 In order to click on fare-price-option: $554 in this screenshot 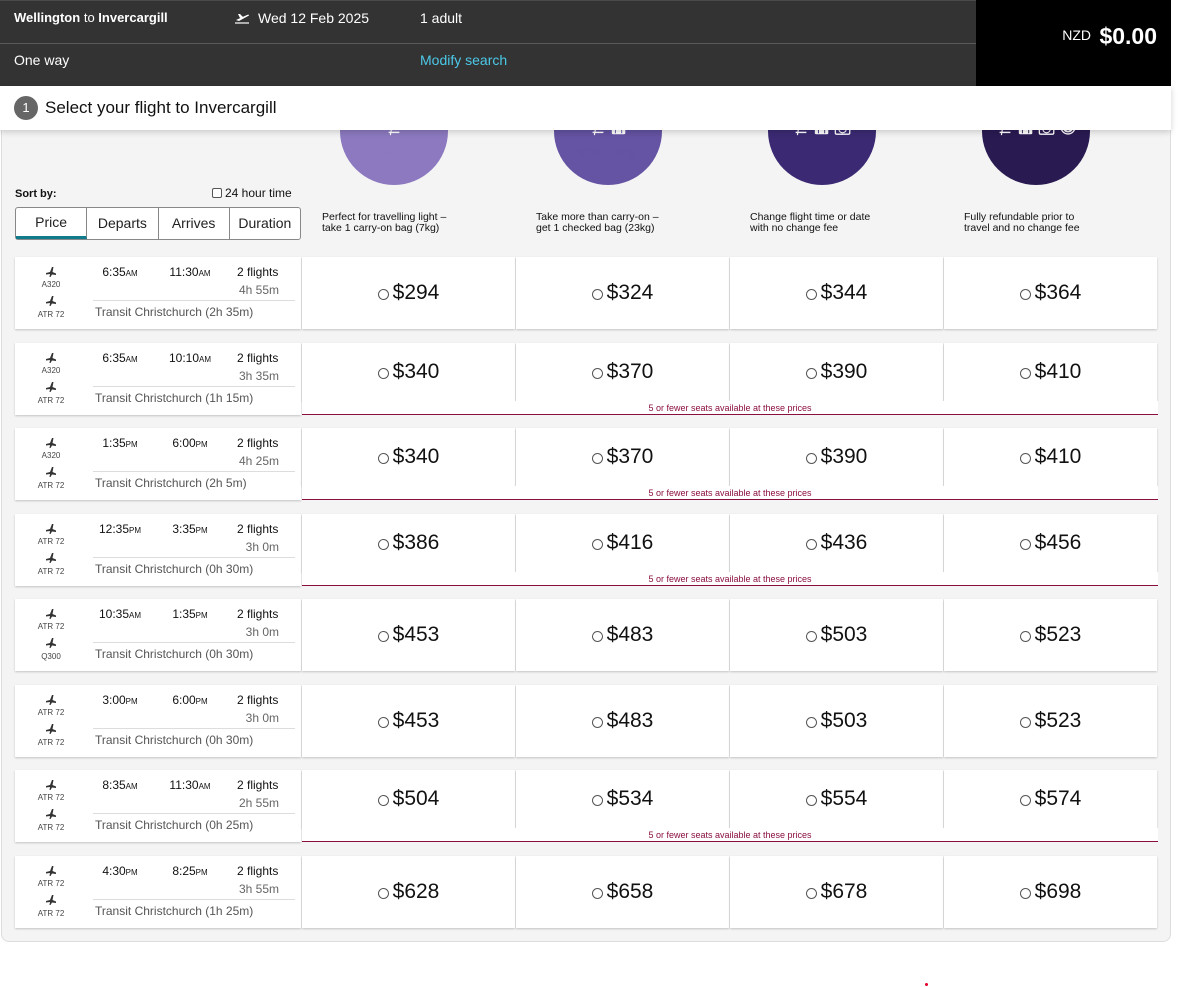, I will do `click(836, 799)`.